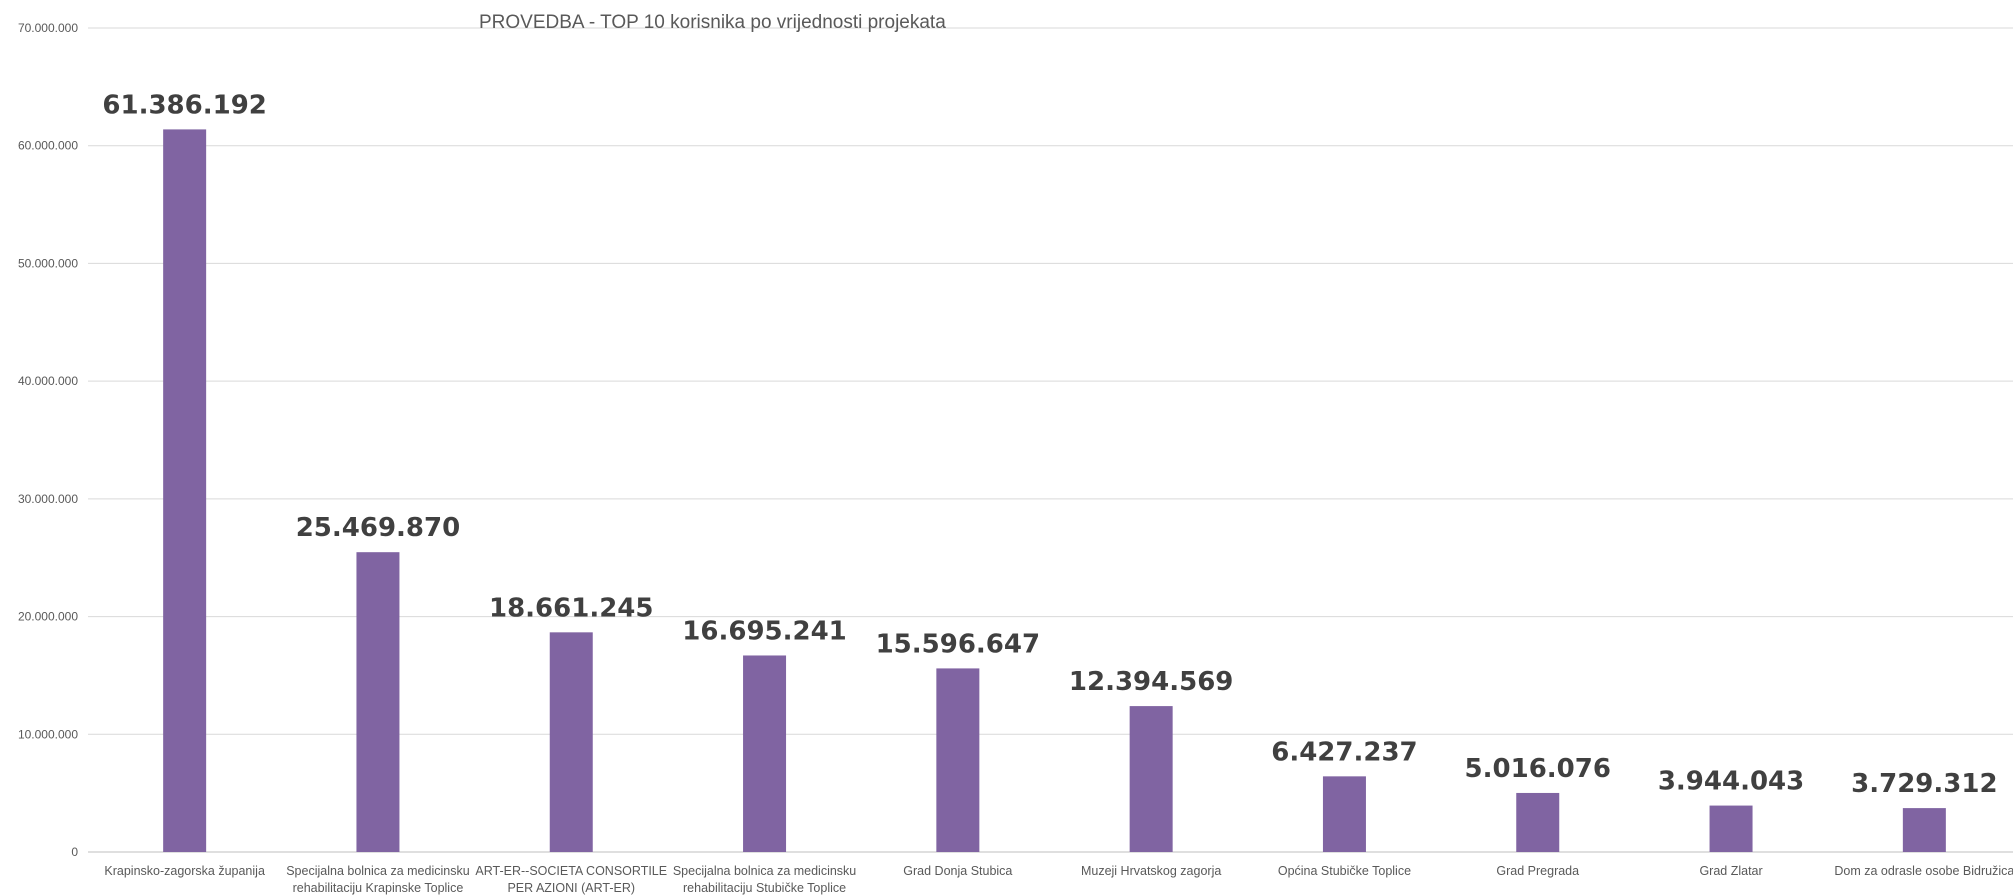 This screenshot has width=2013, height=895. Describe the element at coordinates (48, 617) in the screenshot. I see `y-tick-label: 20.000.000` at that location.